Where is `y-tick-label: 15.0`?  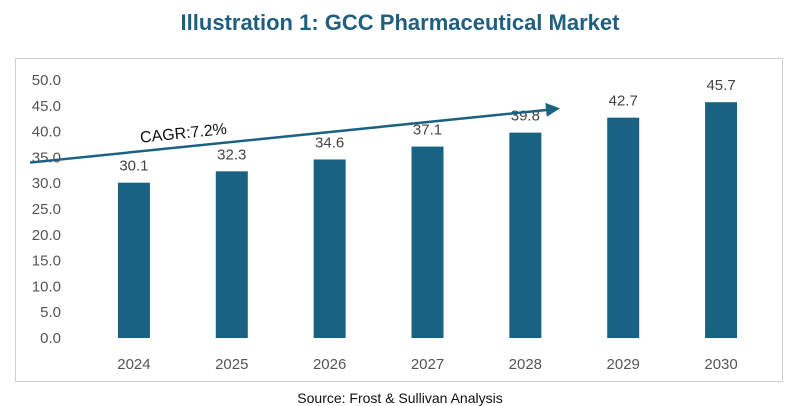 y-tick-label: 15.0 is located at coordinates (46, 261).